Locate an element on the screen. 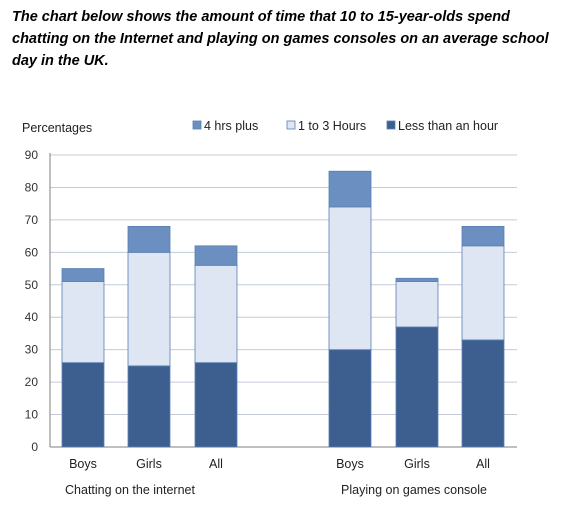 This screenshot has height=516, width=569. y-axis-label: Percentages is located at coordinates (57, 128).